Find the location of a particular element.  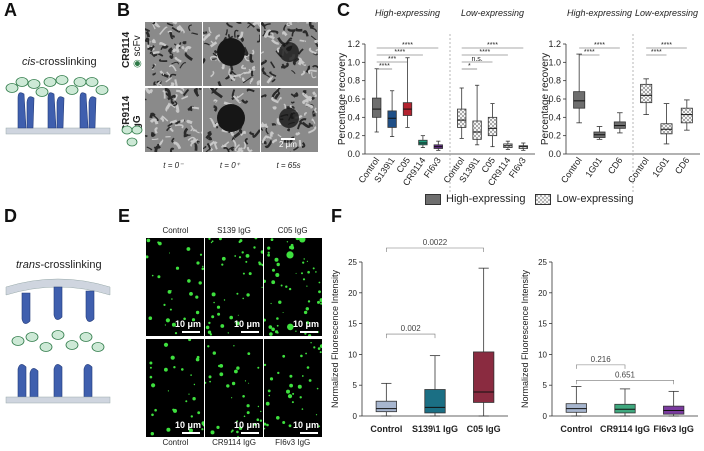

legend-swatch-hatched is located at coordinates (543, 199).